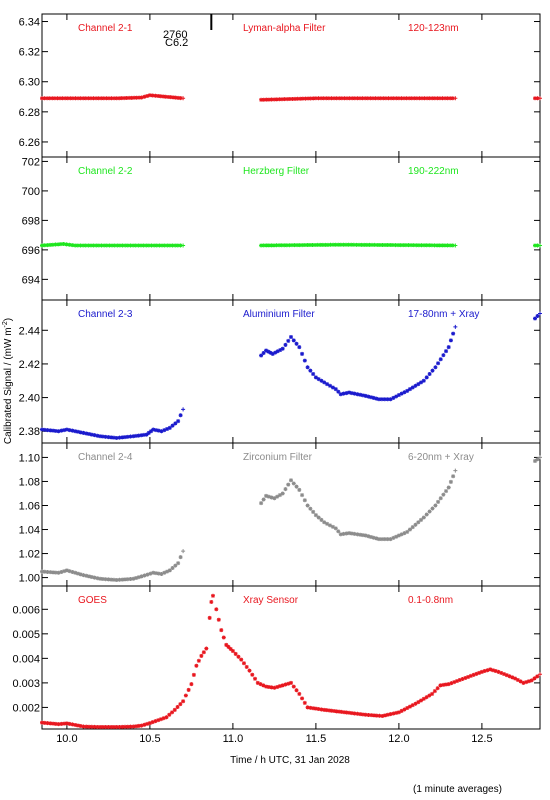 Image resolution: width=550 pixels, height=800 pixels. I want to click on y-tick-label: 6.34, so click(29, 23).